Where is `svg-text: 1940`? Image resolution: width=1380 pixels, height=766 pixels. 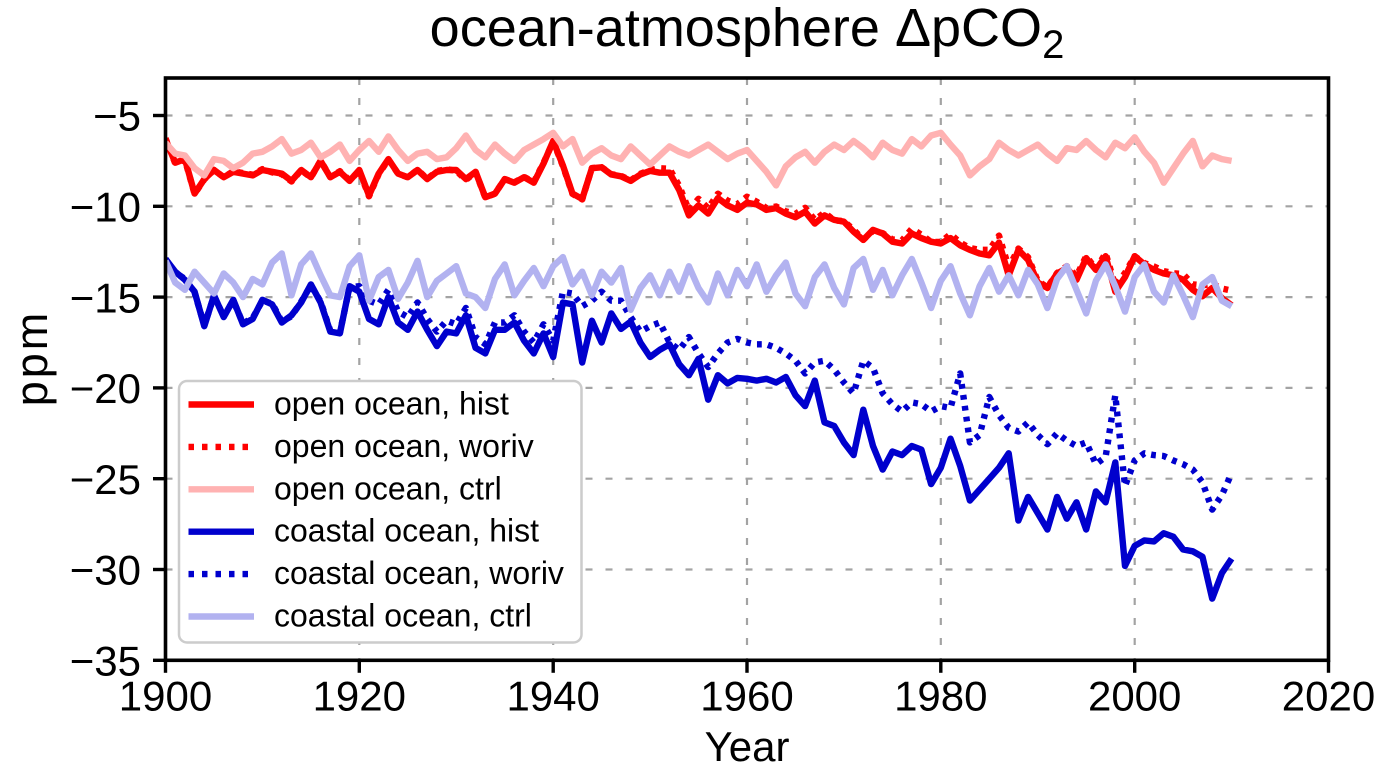
svg-text: 1940 is located at coordinates (552, 696).